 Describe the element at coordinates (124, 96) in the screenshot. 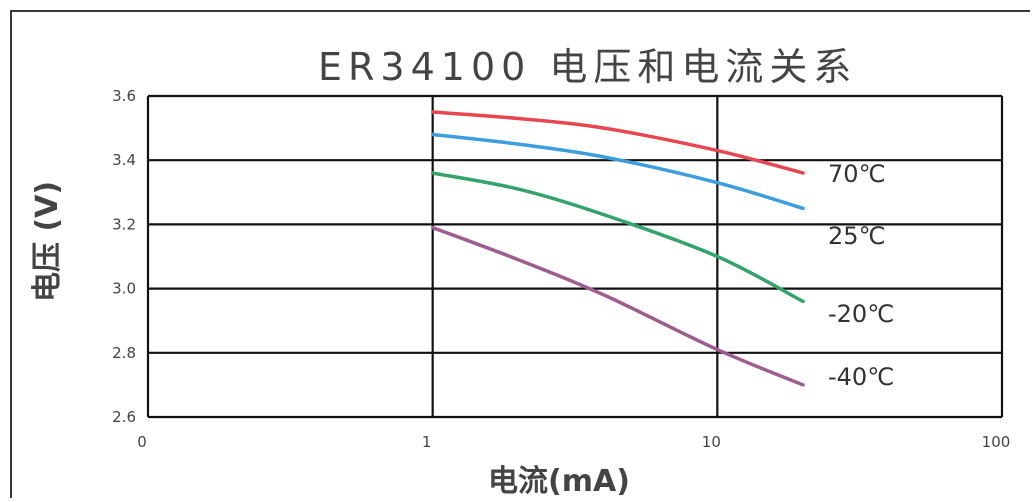

I see `y-tick-label: 3.6` at that location.